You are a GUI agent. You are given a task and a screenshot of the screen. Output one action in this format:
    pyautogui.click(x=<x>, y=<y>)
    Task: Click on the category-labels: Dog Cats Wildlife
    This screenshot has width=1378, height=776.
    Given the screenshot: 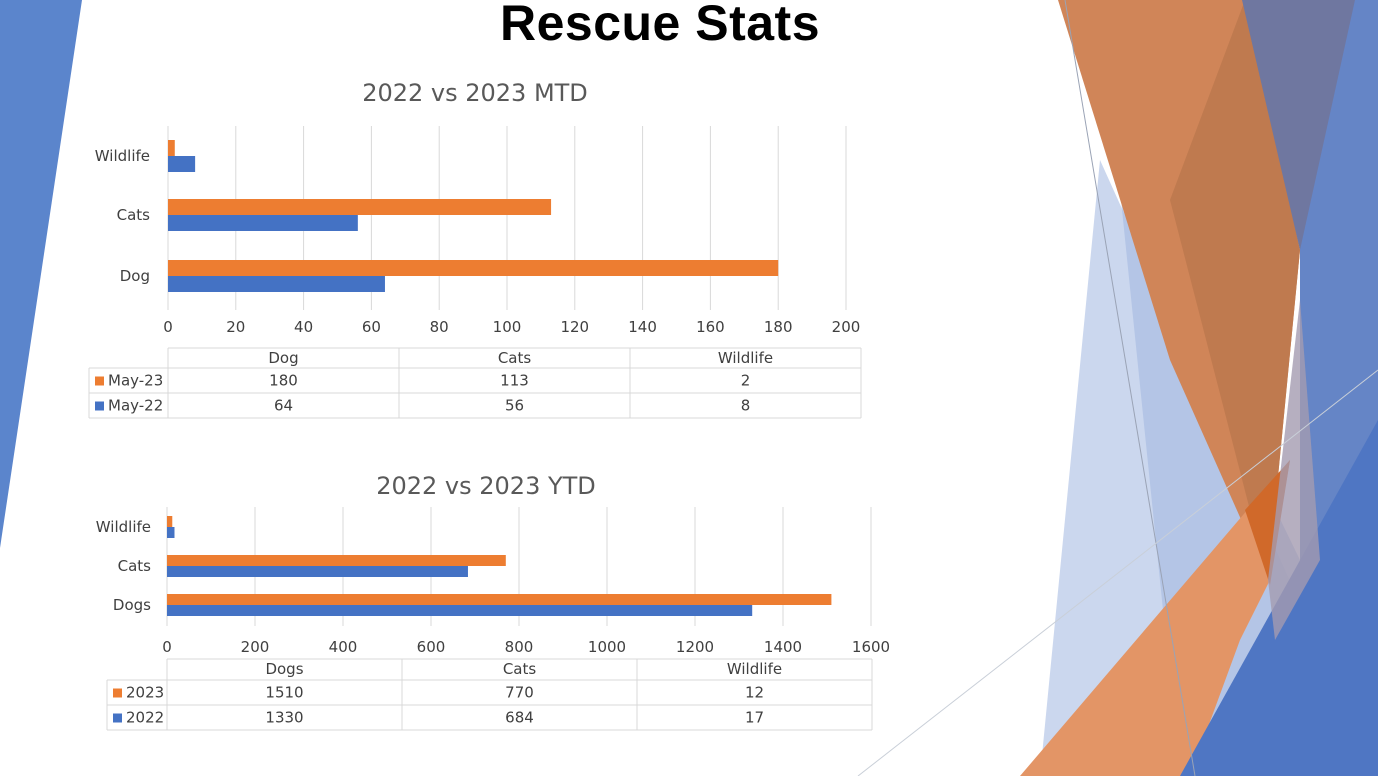 What is the action you would take?
    pyautogui.click(x=122, y=216)
    